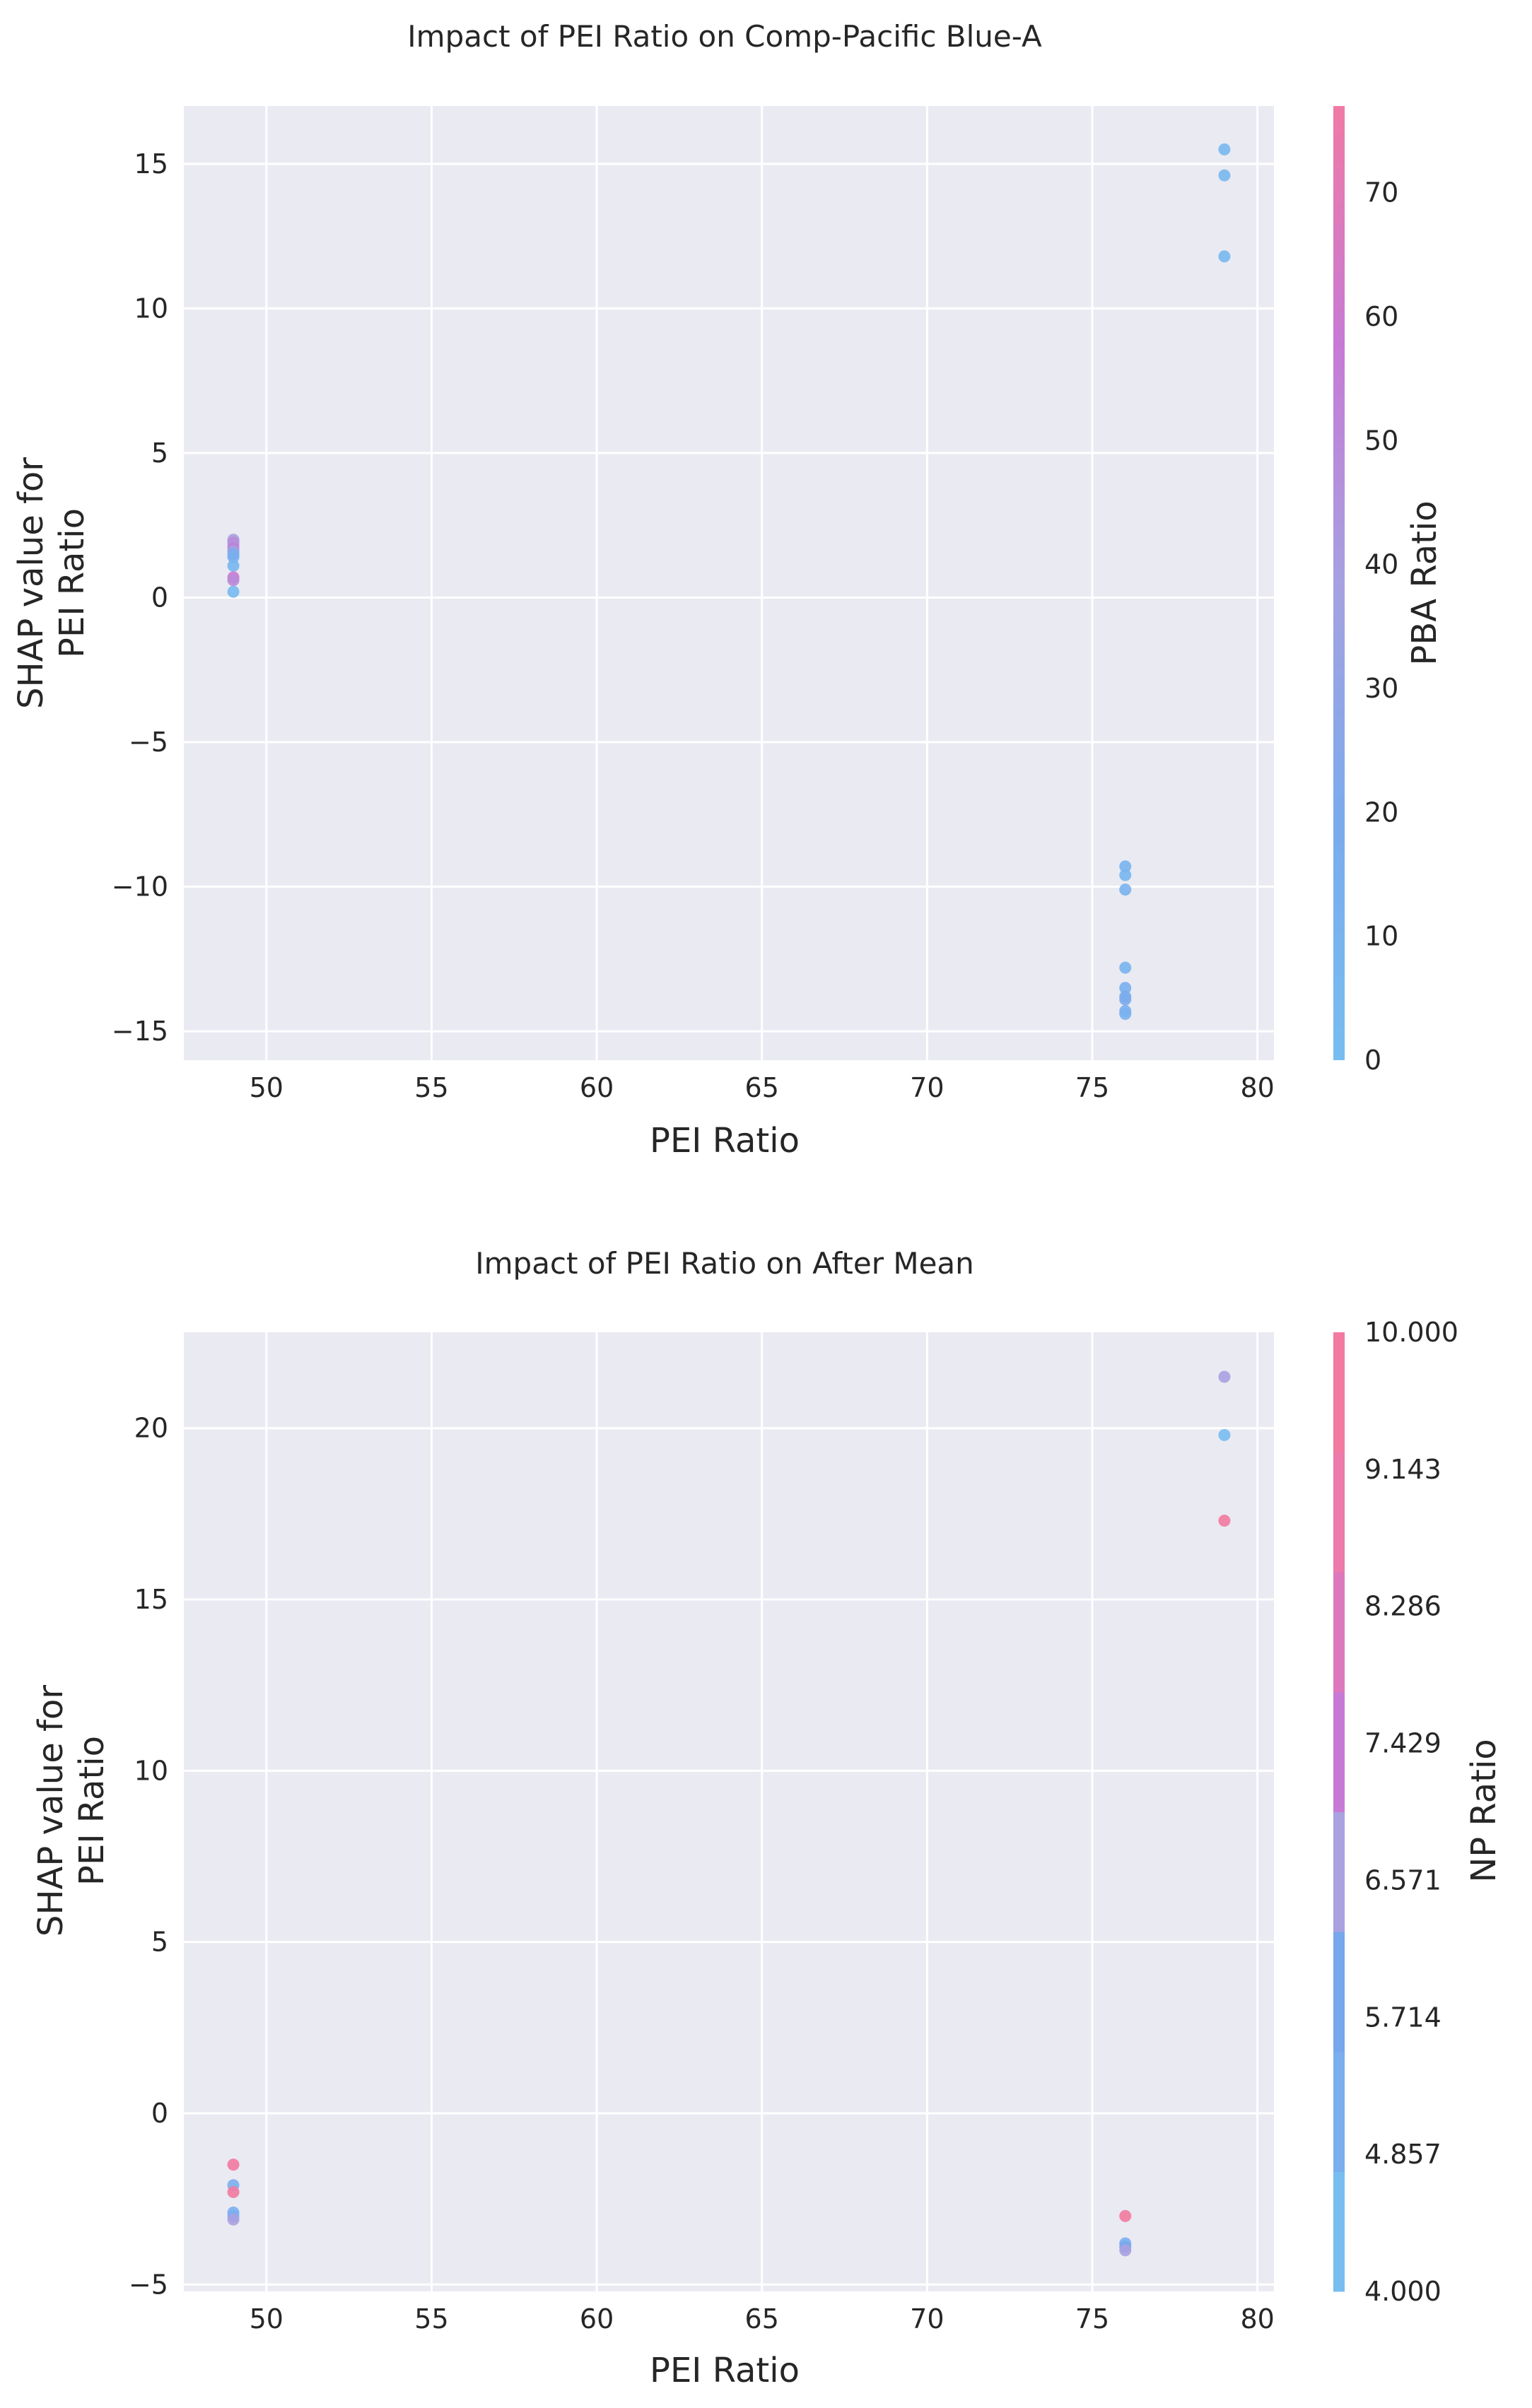 The image size is (1532, 2408). What do you see at coordinates (1381, 813) in the screenshot?
I see `colorbar-tick-label: 20` at bounding box center [1381, 813].